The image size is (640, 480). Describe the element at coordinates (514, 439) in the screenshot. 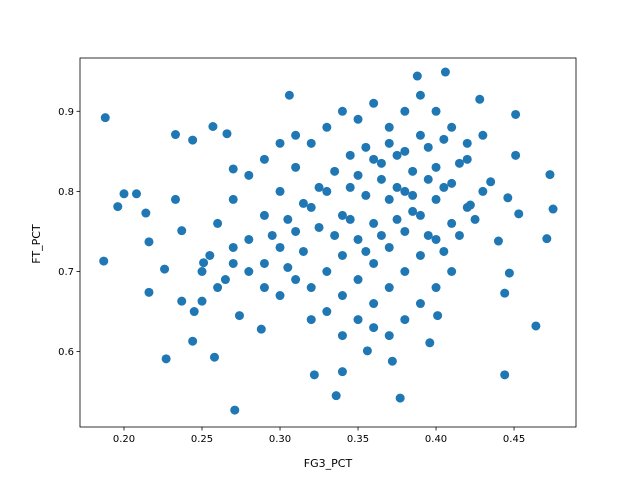

I see `x-tick-label: 0.45` at that location.